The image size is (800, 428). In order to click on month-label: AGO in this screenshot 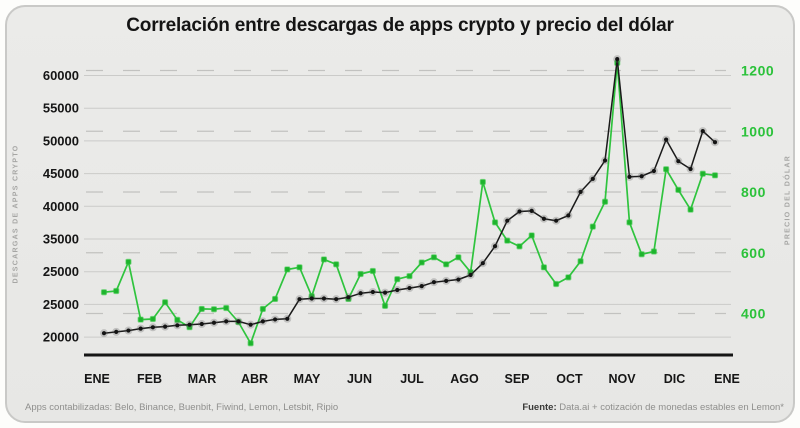, I will do `click(464, 379)`.